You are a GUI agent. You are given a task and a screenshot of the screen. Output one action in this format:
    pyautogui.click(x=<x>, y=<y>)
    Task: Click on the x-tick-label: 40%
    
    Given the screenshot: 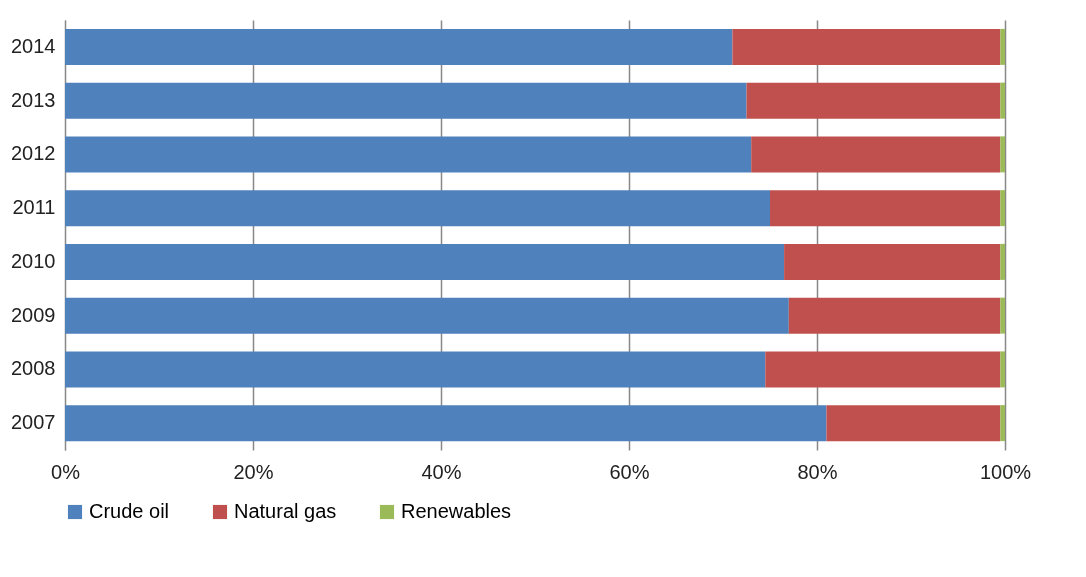 What is the action you would take?
    pyautogui.click(x=441, y=471)
    